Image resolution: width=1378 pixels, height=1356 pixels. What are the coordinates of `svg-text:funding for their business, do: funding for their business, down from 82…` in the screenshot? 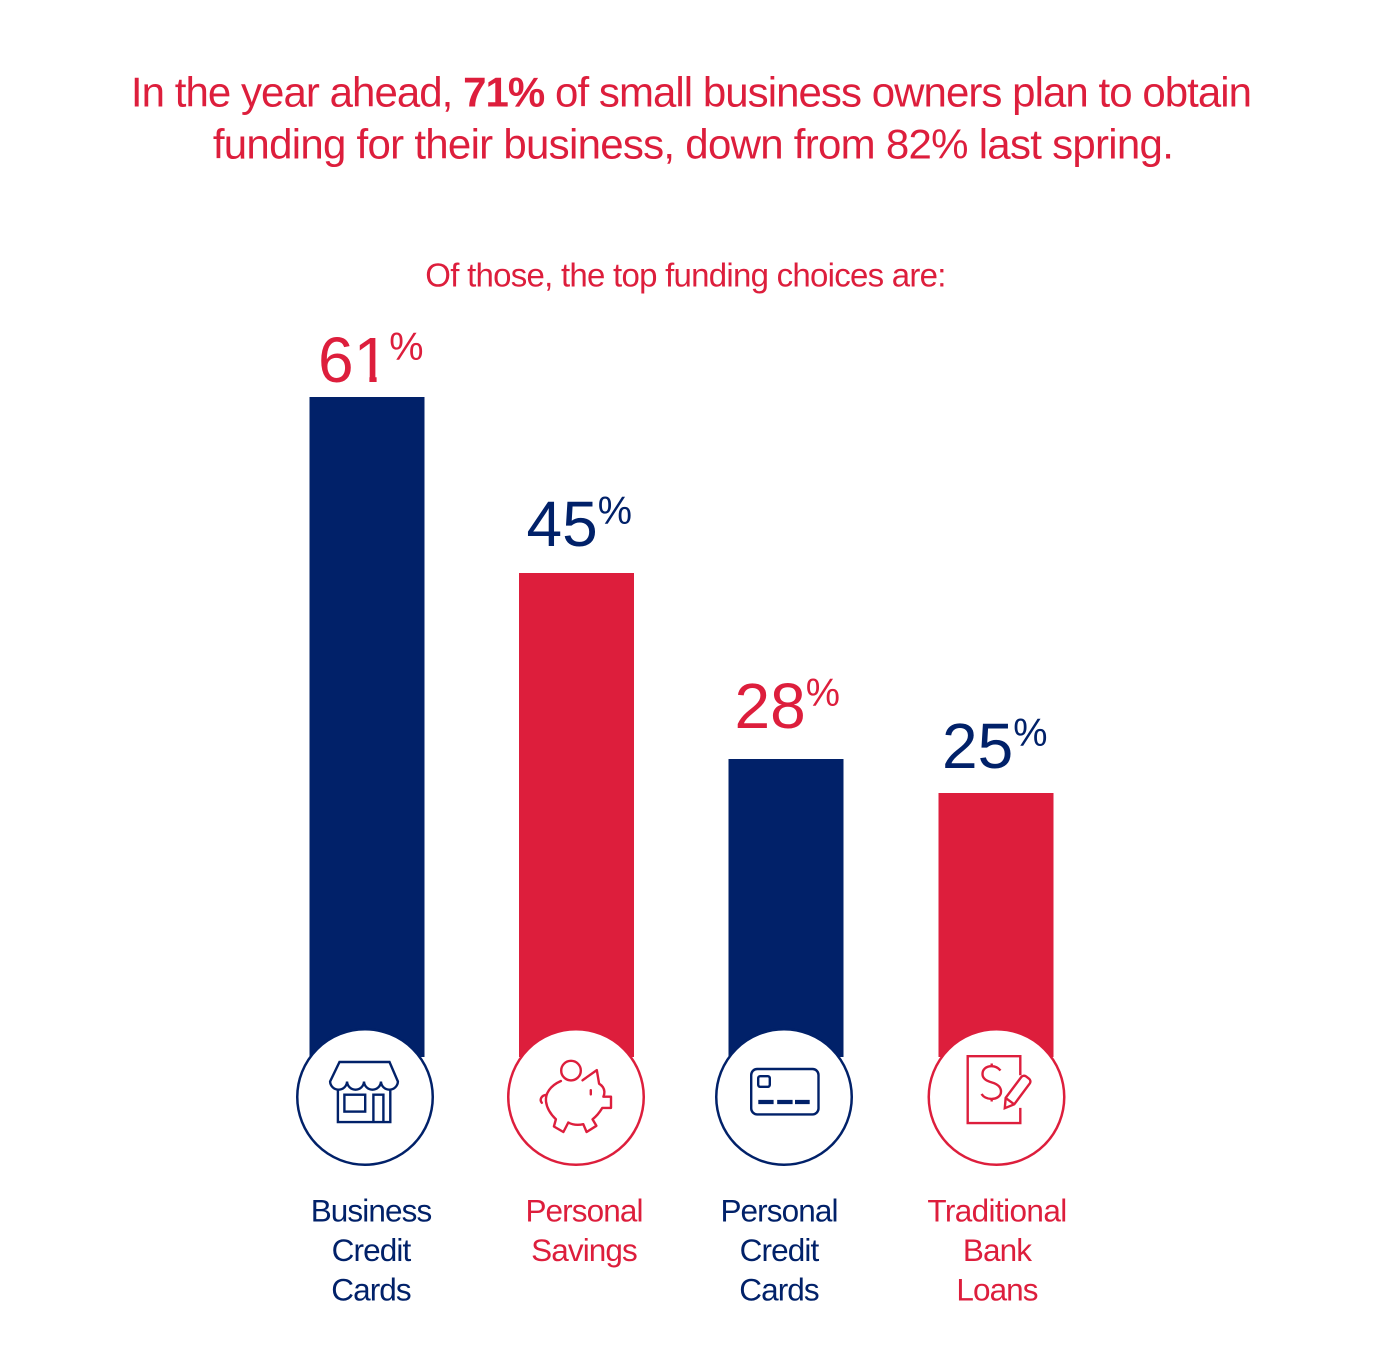 It's located at (693, 144).